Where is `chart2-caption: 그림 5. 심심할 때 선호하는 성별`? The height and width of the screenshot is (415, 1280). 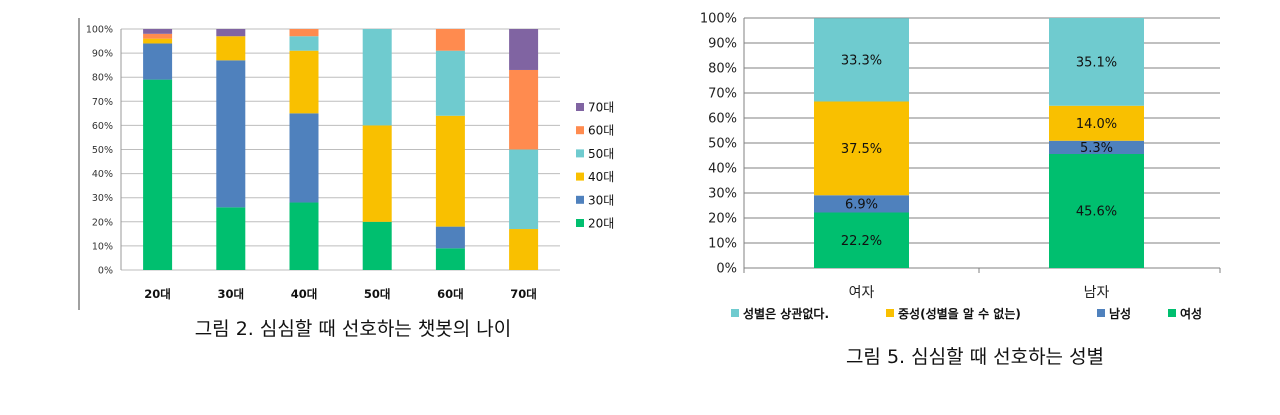 chart2-caption: 그림 5. 심심할 때 선호하는 성별 is located at coordinates (975, 357).